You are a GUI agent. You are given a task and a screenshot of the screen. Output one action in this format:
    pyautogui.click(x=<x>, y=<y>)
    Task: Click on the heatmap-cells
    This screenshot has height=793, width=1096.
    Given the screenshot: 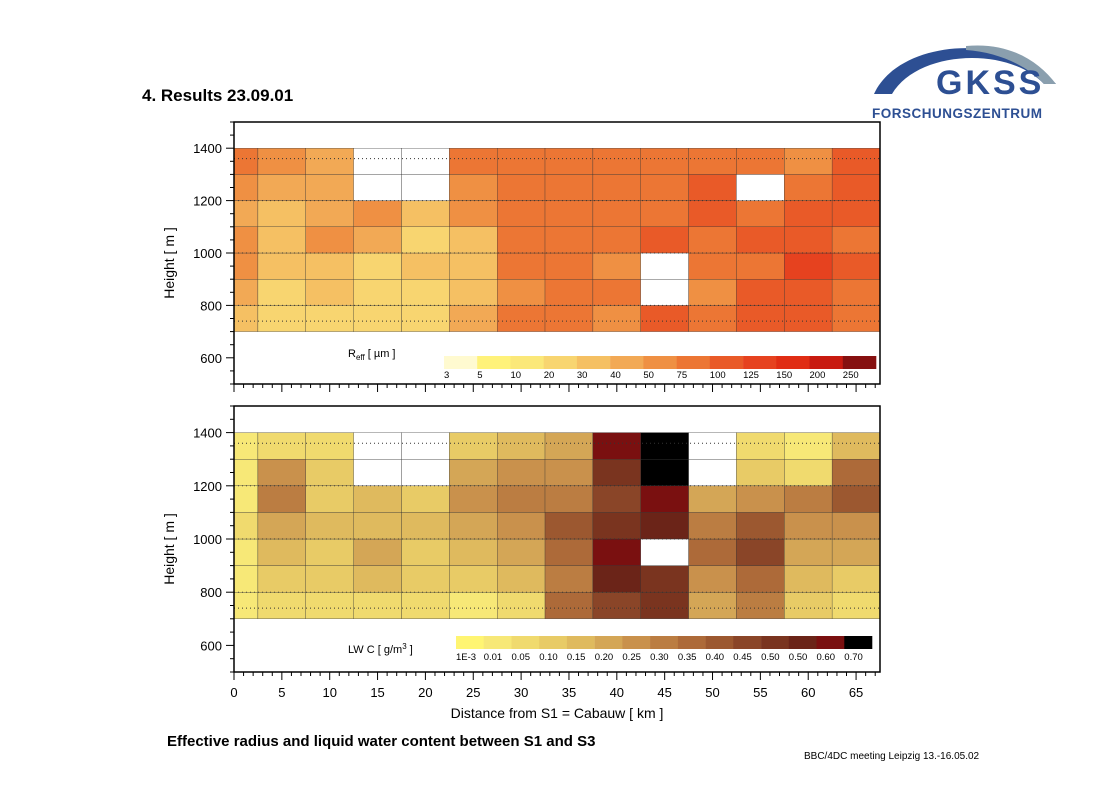 What is the action you would take?
    pyautogui.click(x=557, y=240)
    